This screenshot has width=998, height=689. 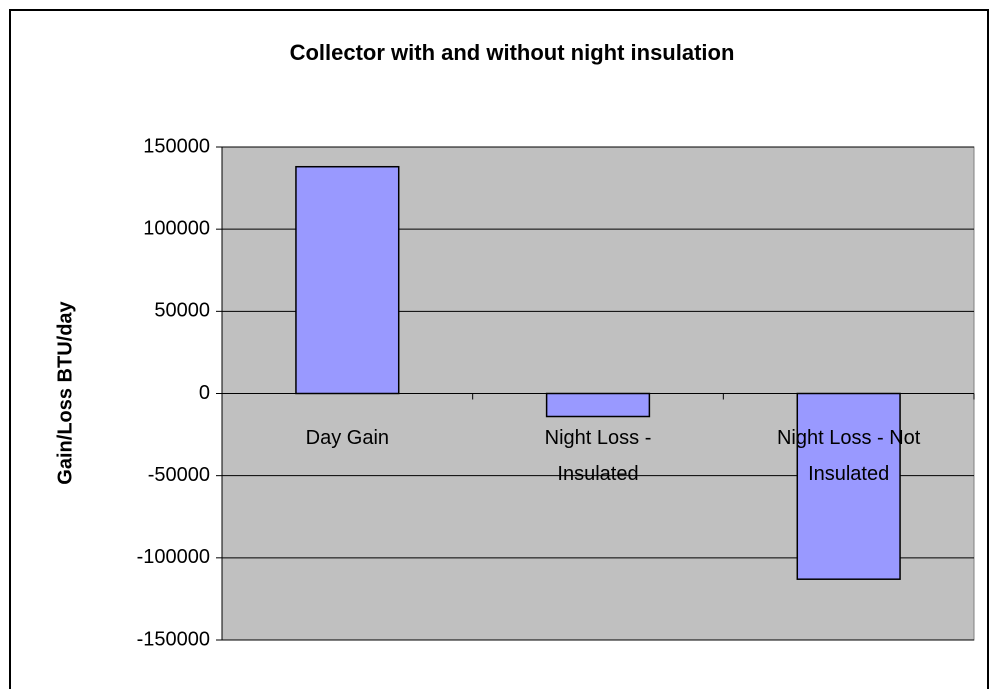 I want to click on y-axis-label: Gain/Loss BTU/day, so click(x=65, y=392).